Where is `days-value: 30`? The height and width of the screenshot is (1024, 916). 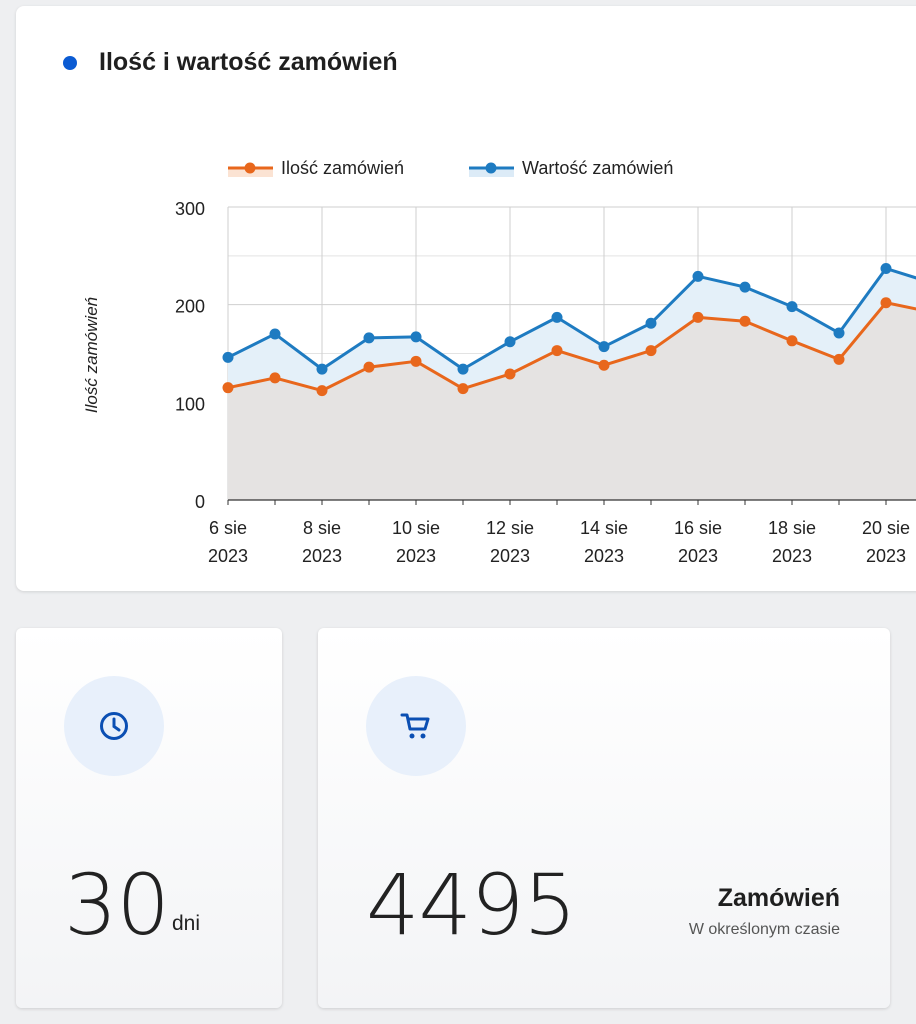 days-value: 30 is located at coordinates (117, 905).